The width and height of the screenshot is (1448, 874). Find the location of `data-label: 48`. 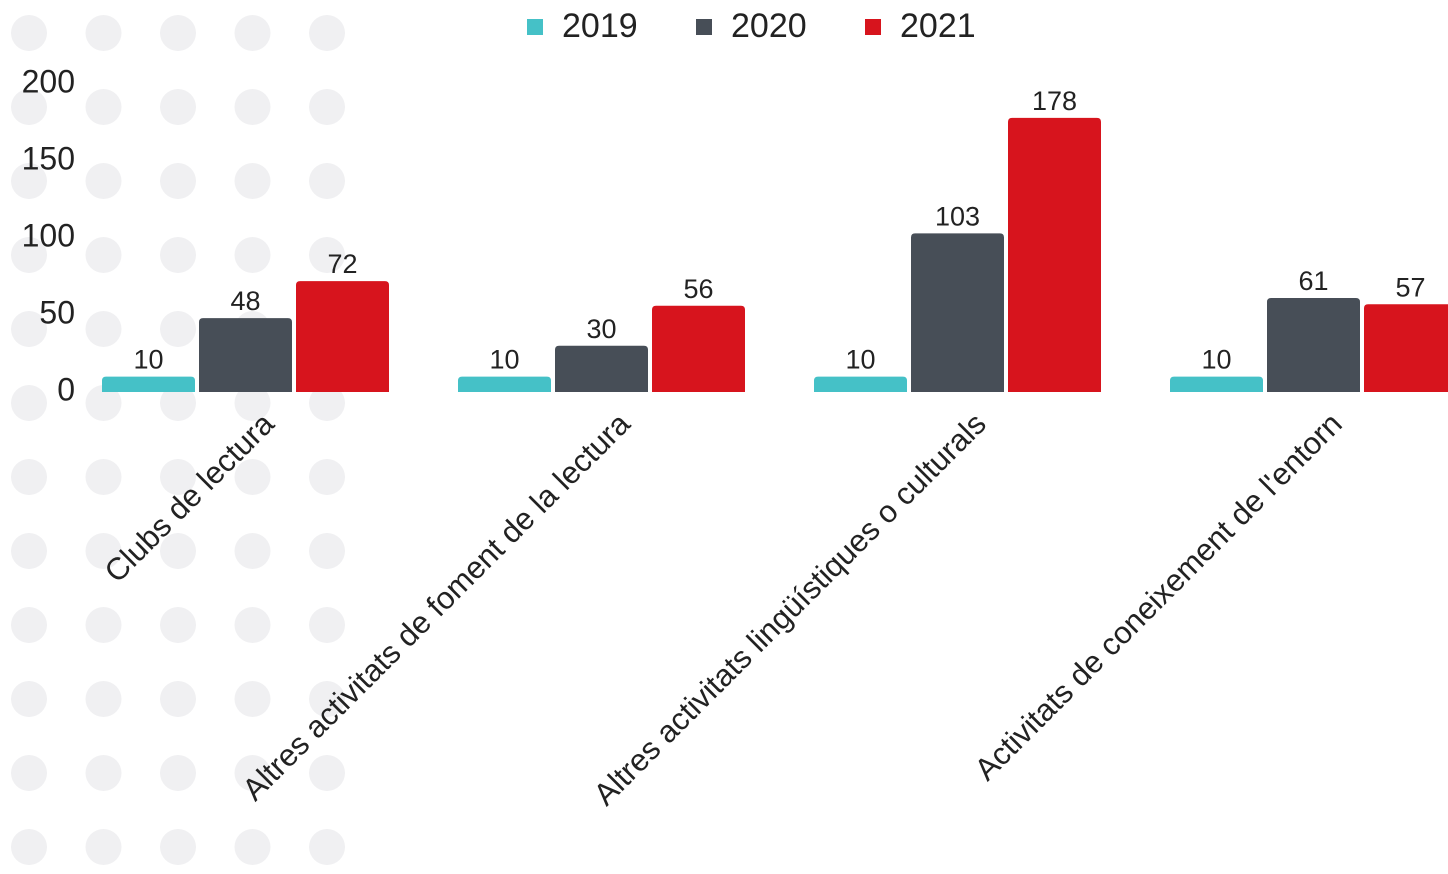

data-label: 48 is located at coordinates (245, 301).